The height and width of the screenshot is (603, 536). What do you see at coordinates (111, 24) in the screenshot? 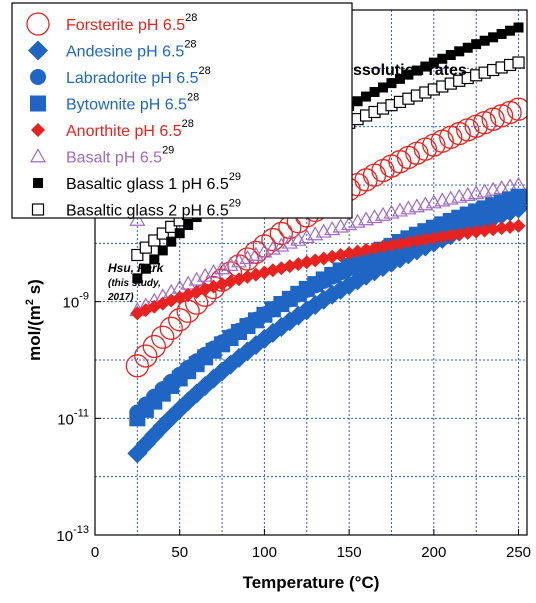
I see `legend-item: Forsterite pH 6.528` at bounding box center [111, 24].